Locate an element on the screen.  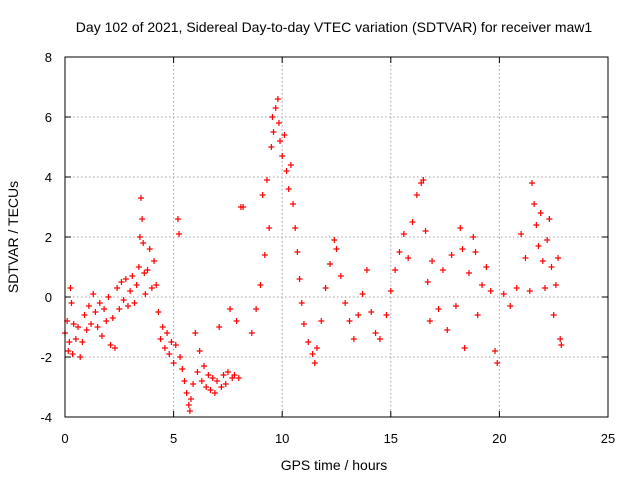
y-tick-label: 8 is located at coordinates (48, 57).